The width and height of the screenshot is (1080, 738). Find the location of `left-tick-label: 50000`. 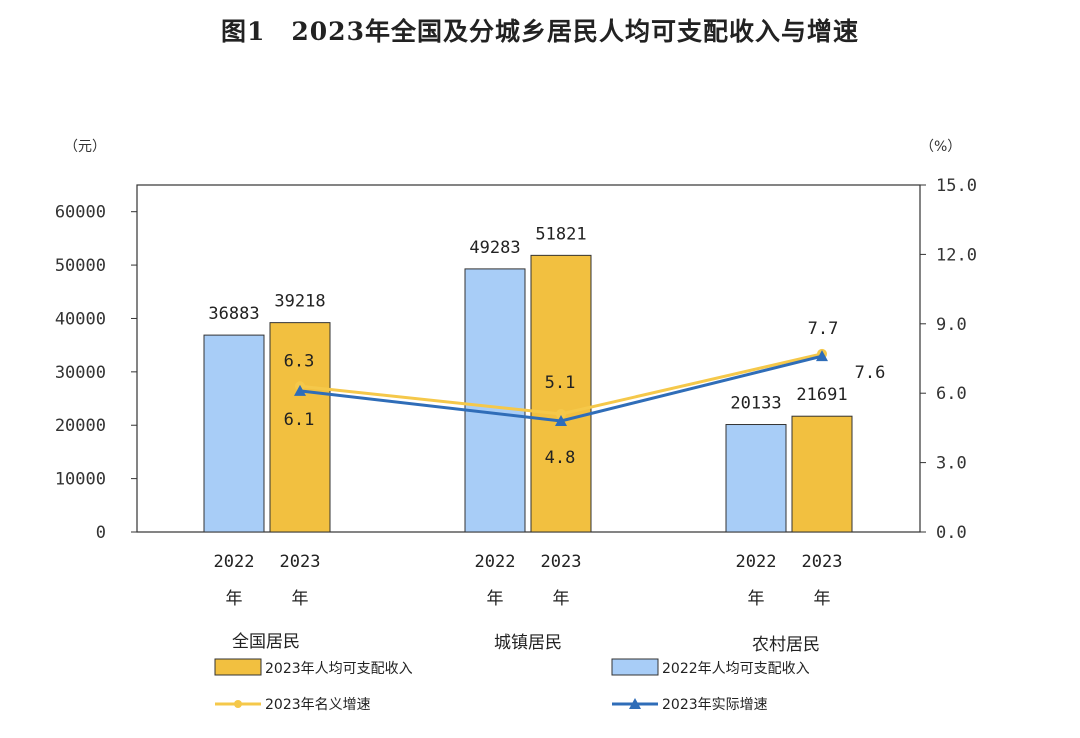

left-tick-label: 50000 is located at coordinates (80, 266).